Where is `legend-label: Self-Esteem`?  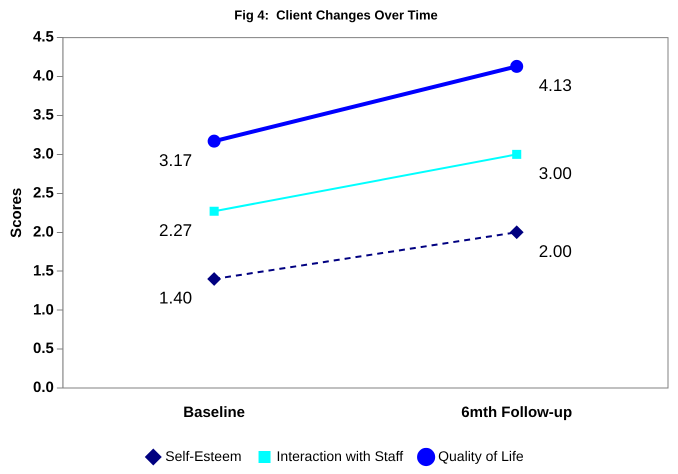
legend-label: Self-Esteem is located at coordinates (203, 456).